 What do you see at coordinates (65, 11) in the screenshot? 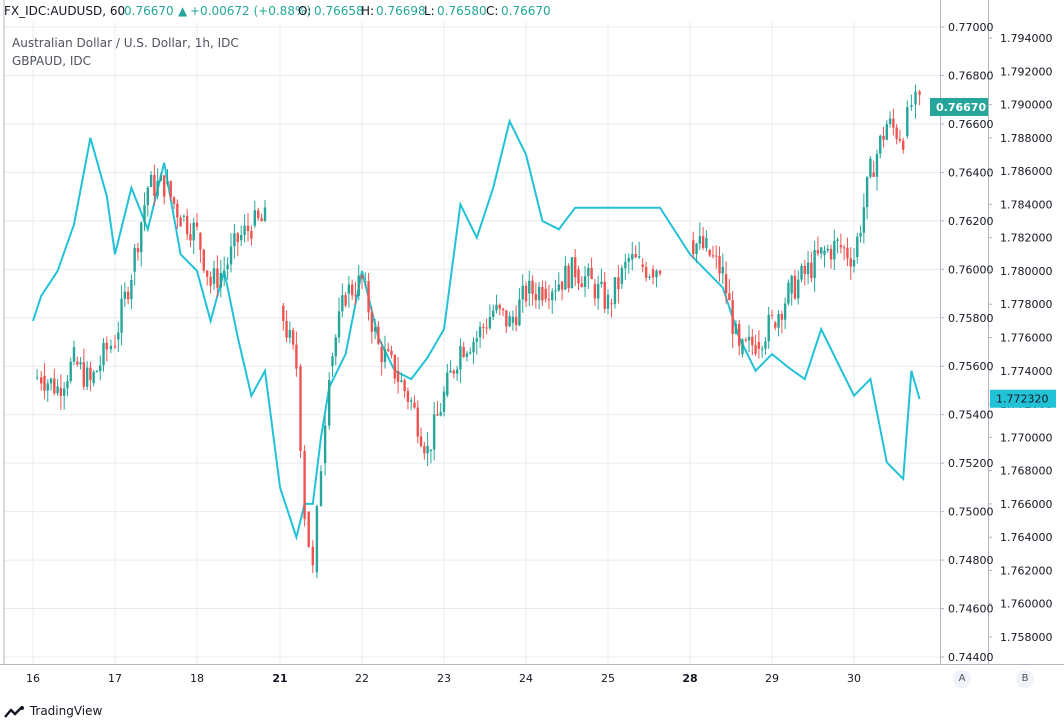
I see `symbol-label: FX_IDC:AUDUSD, 60` at bounding box center [65, 11].